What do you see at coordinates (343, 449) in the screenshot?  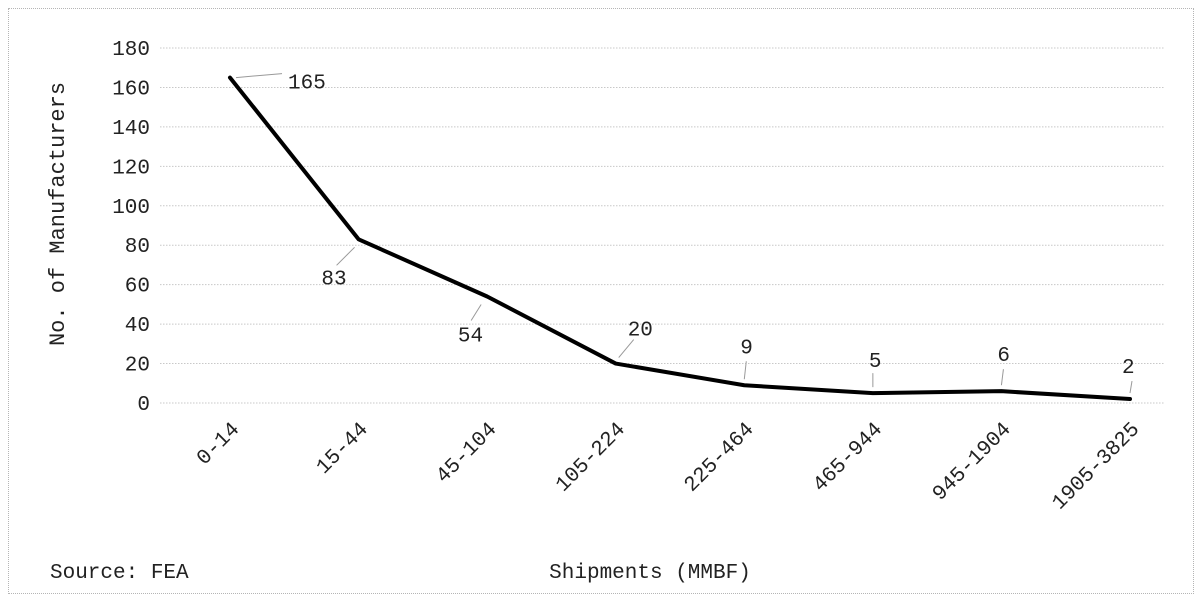 I see `x-tick-label: 15-44` at bounding box center [343, 449].